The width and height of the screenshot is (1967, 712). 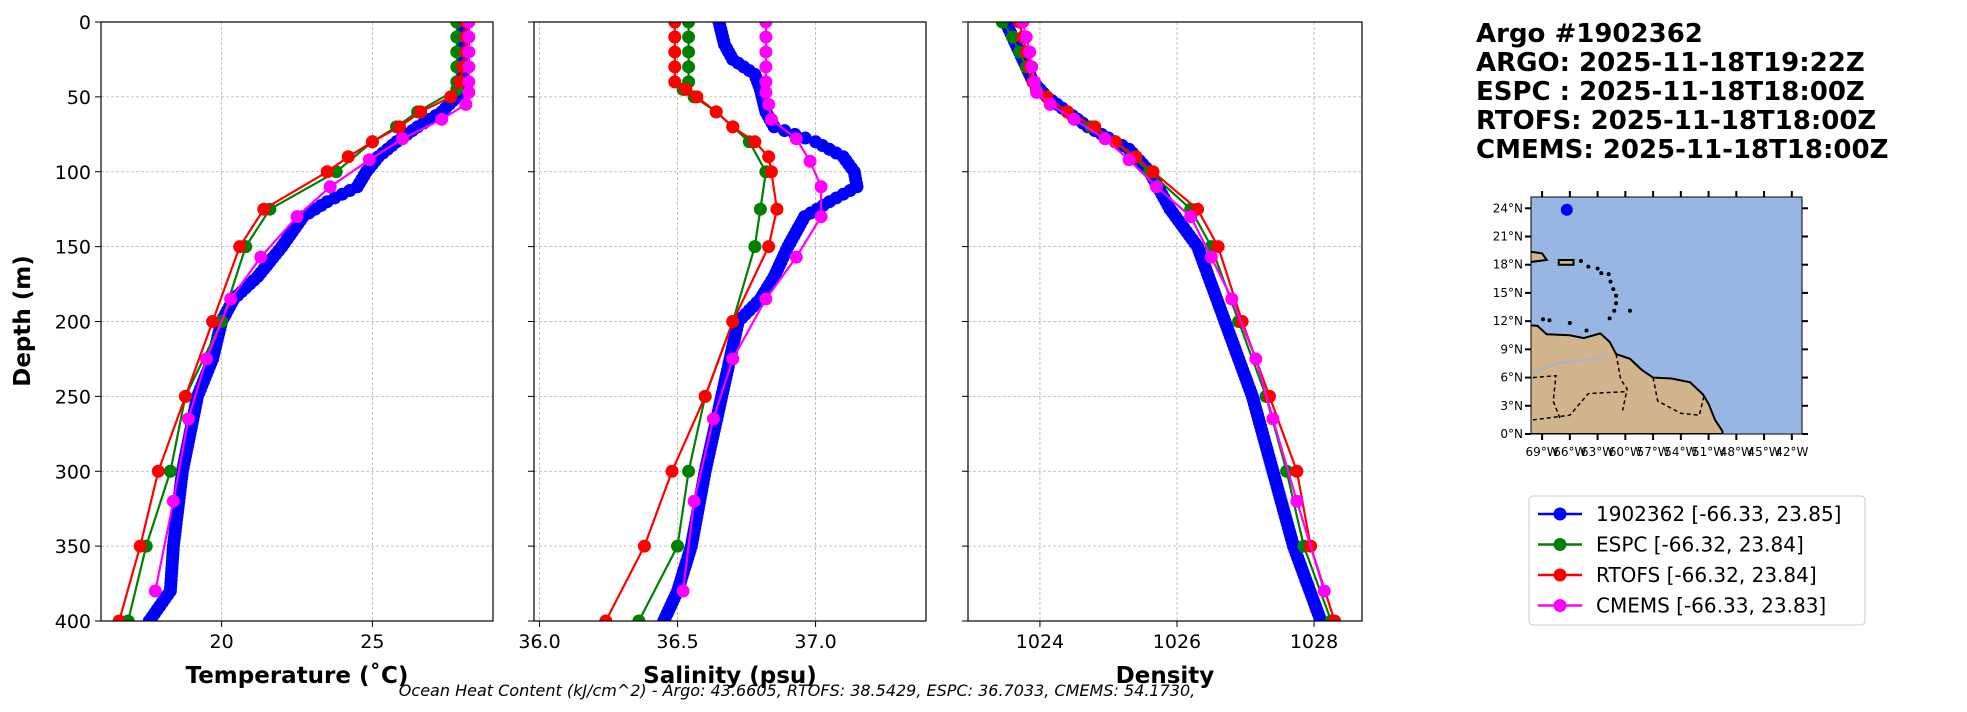 I want to click on data-point-argo, so click(x=1321, y=617).